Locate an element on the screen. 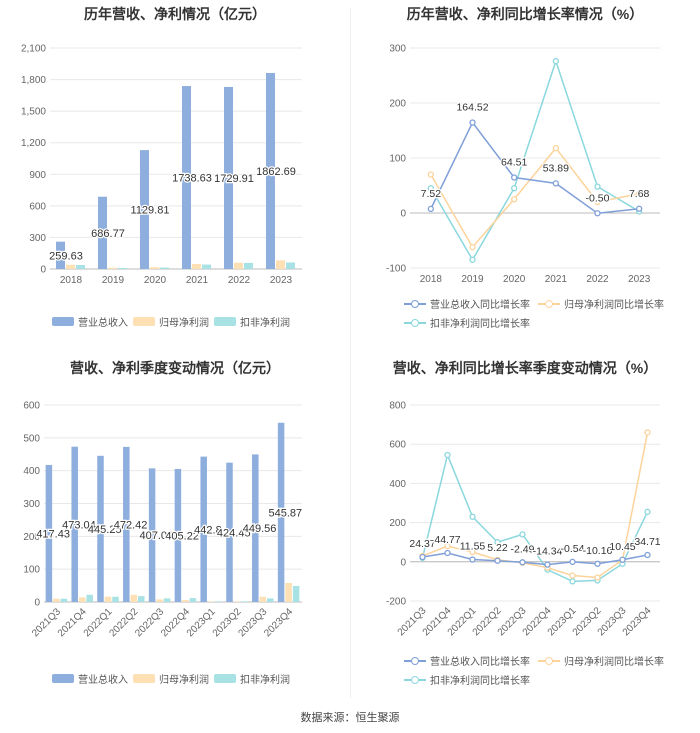  data-label: 445.25 is located at coordinates (105, 530).